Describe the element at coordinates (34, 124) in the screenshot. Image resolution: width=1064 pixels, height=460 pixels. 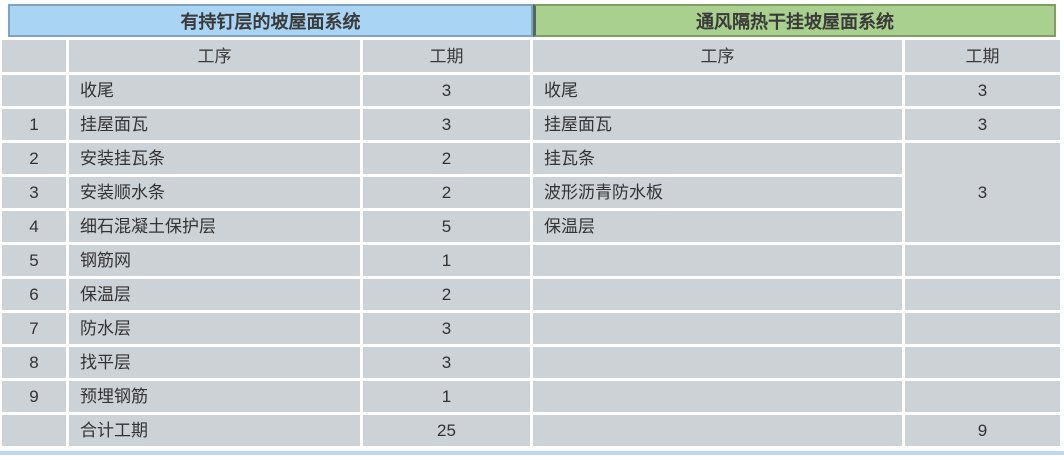
I see `left-row-index: 1` at that location.